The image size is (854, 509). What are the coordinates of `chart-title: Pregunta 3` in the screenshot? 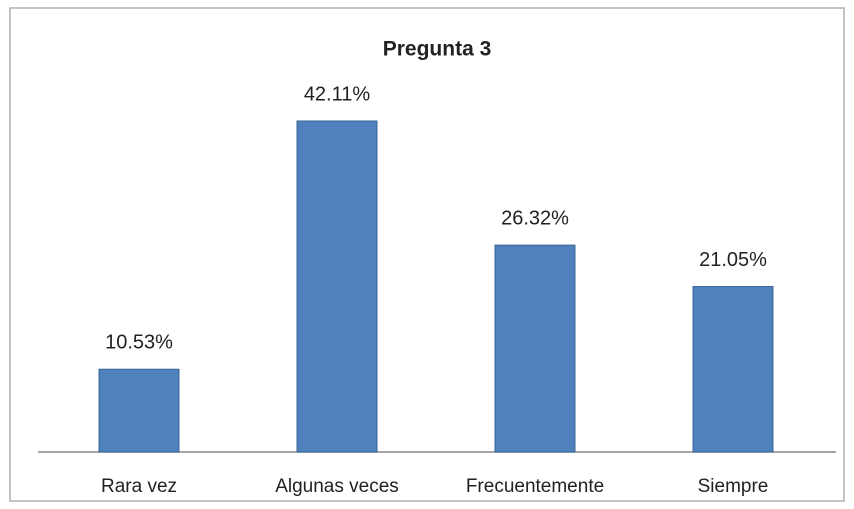 It's located at (437, 49).